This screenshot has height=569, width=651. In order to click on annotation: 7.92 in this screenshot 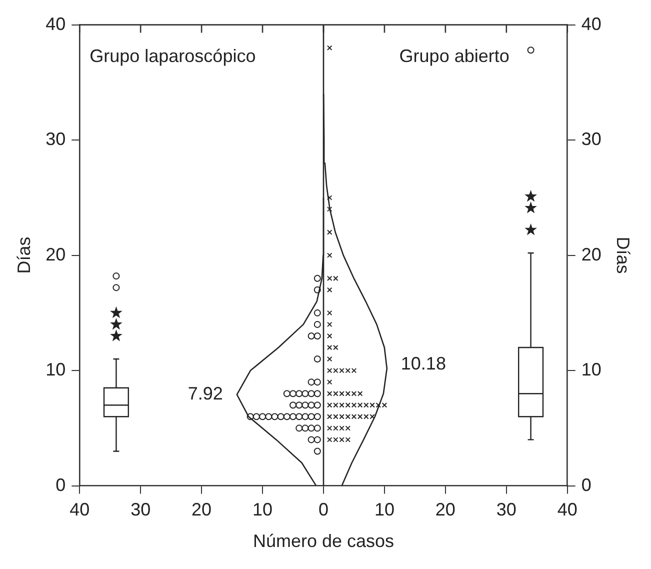, I will do `click(205, 393)`.